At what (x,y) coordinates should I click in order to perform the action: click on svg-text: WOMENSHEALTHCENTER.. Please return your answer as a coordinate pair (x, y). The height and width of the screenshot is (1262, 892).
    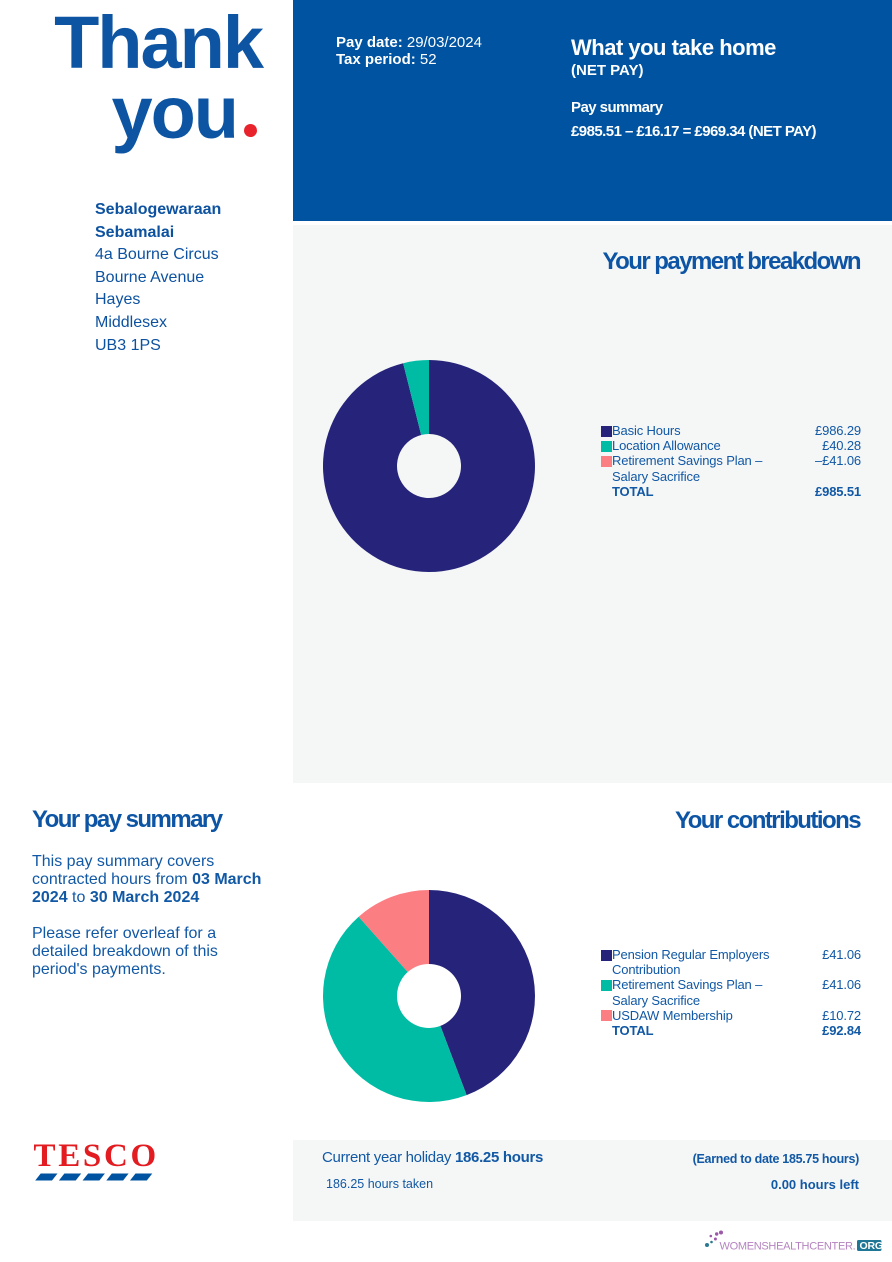
    Looking at the image, I should click on (788, 1246).